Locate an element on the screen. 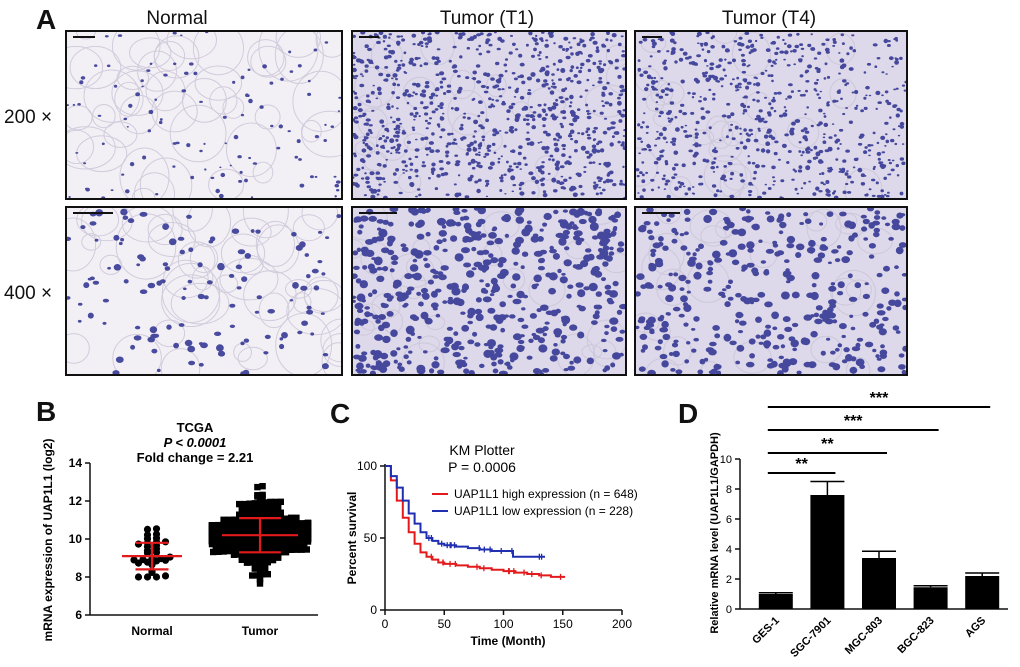  chart-d-bar-ags is located at coordinates (982, 592).